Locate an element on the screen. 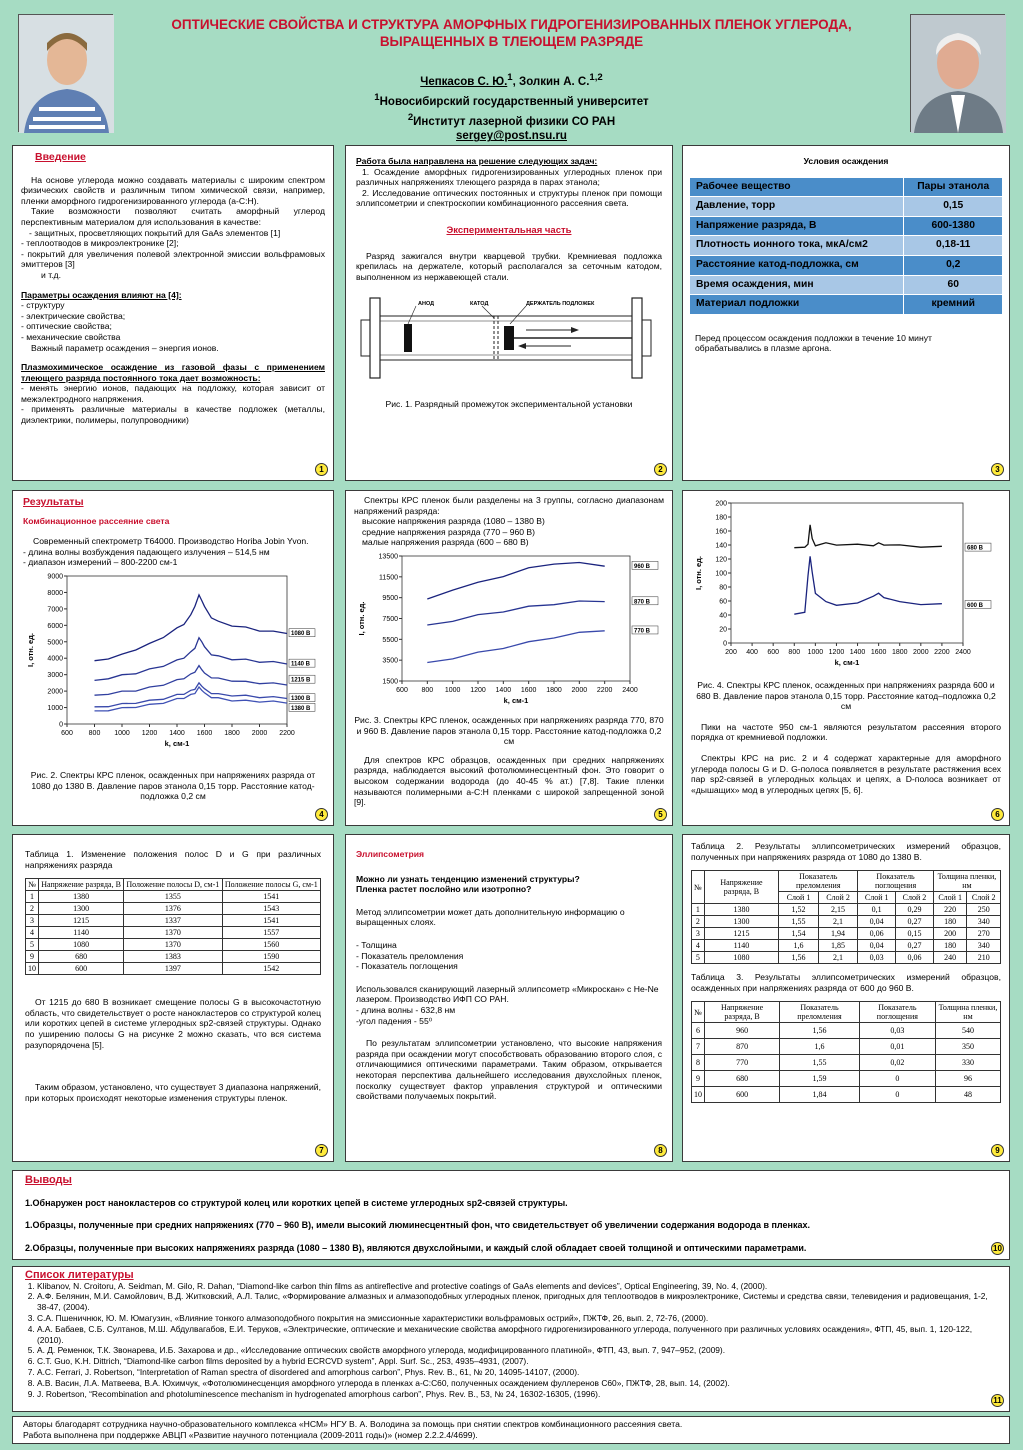 The height and width of the screenshot is (1450, 1023). series-label-box is located at coordinates (302, 663).